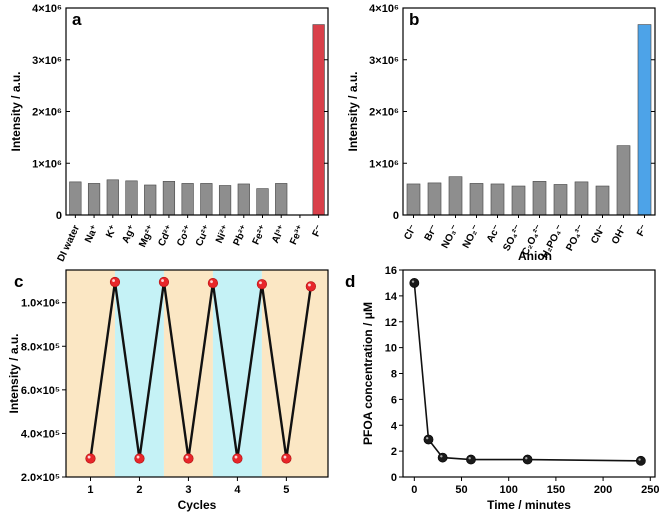 Image resolution: width=661 pixels, height=518 pixels. I want to click on category-label-b-1: Br⁻, so click(431, 233).